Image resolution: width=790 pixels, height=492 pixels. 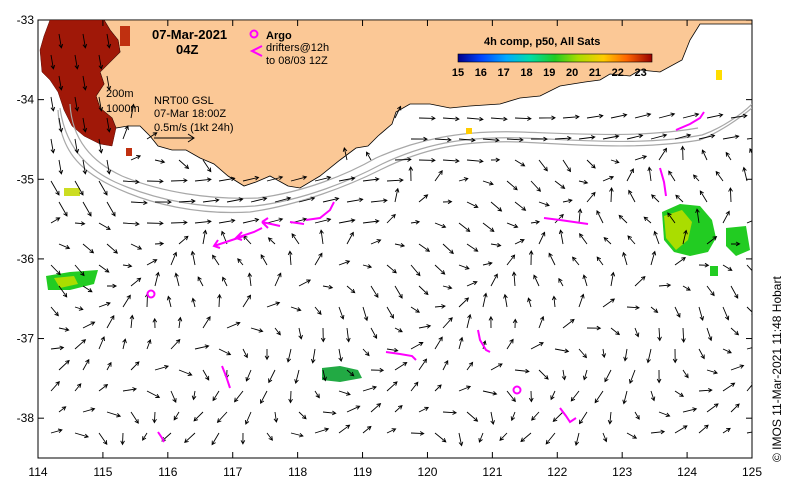 What do you see at coordinates (120, 94) in the screenshot?
I see `isobath-200-label: 200m` at bounding box center [120, 94].